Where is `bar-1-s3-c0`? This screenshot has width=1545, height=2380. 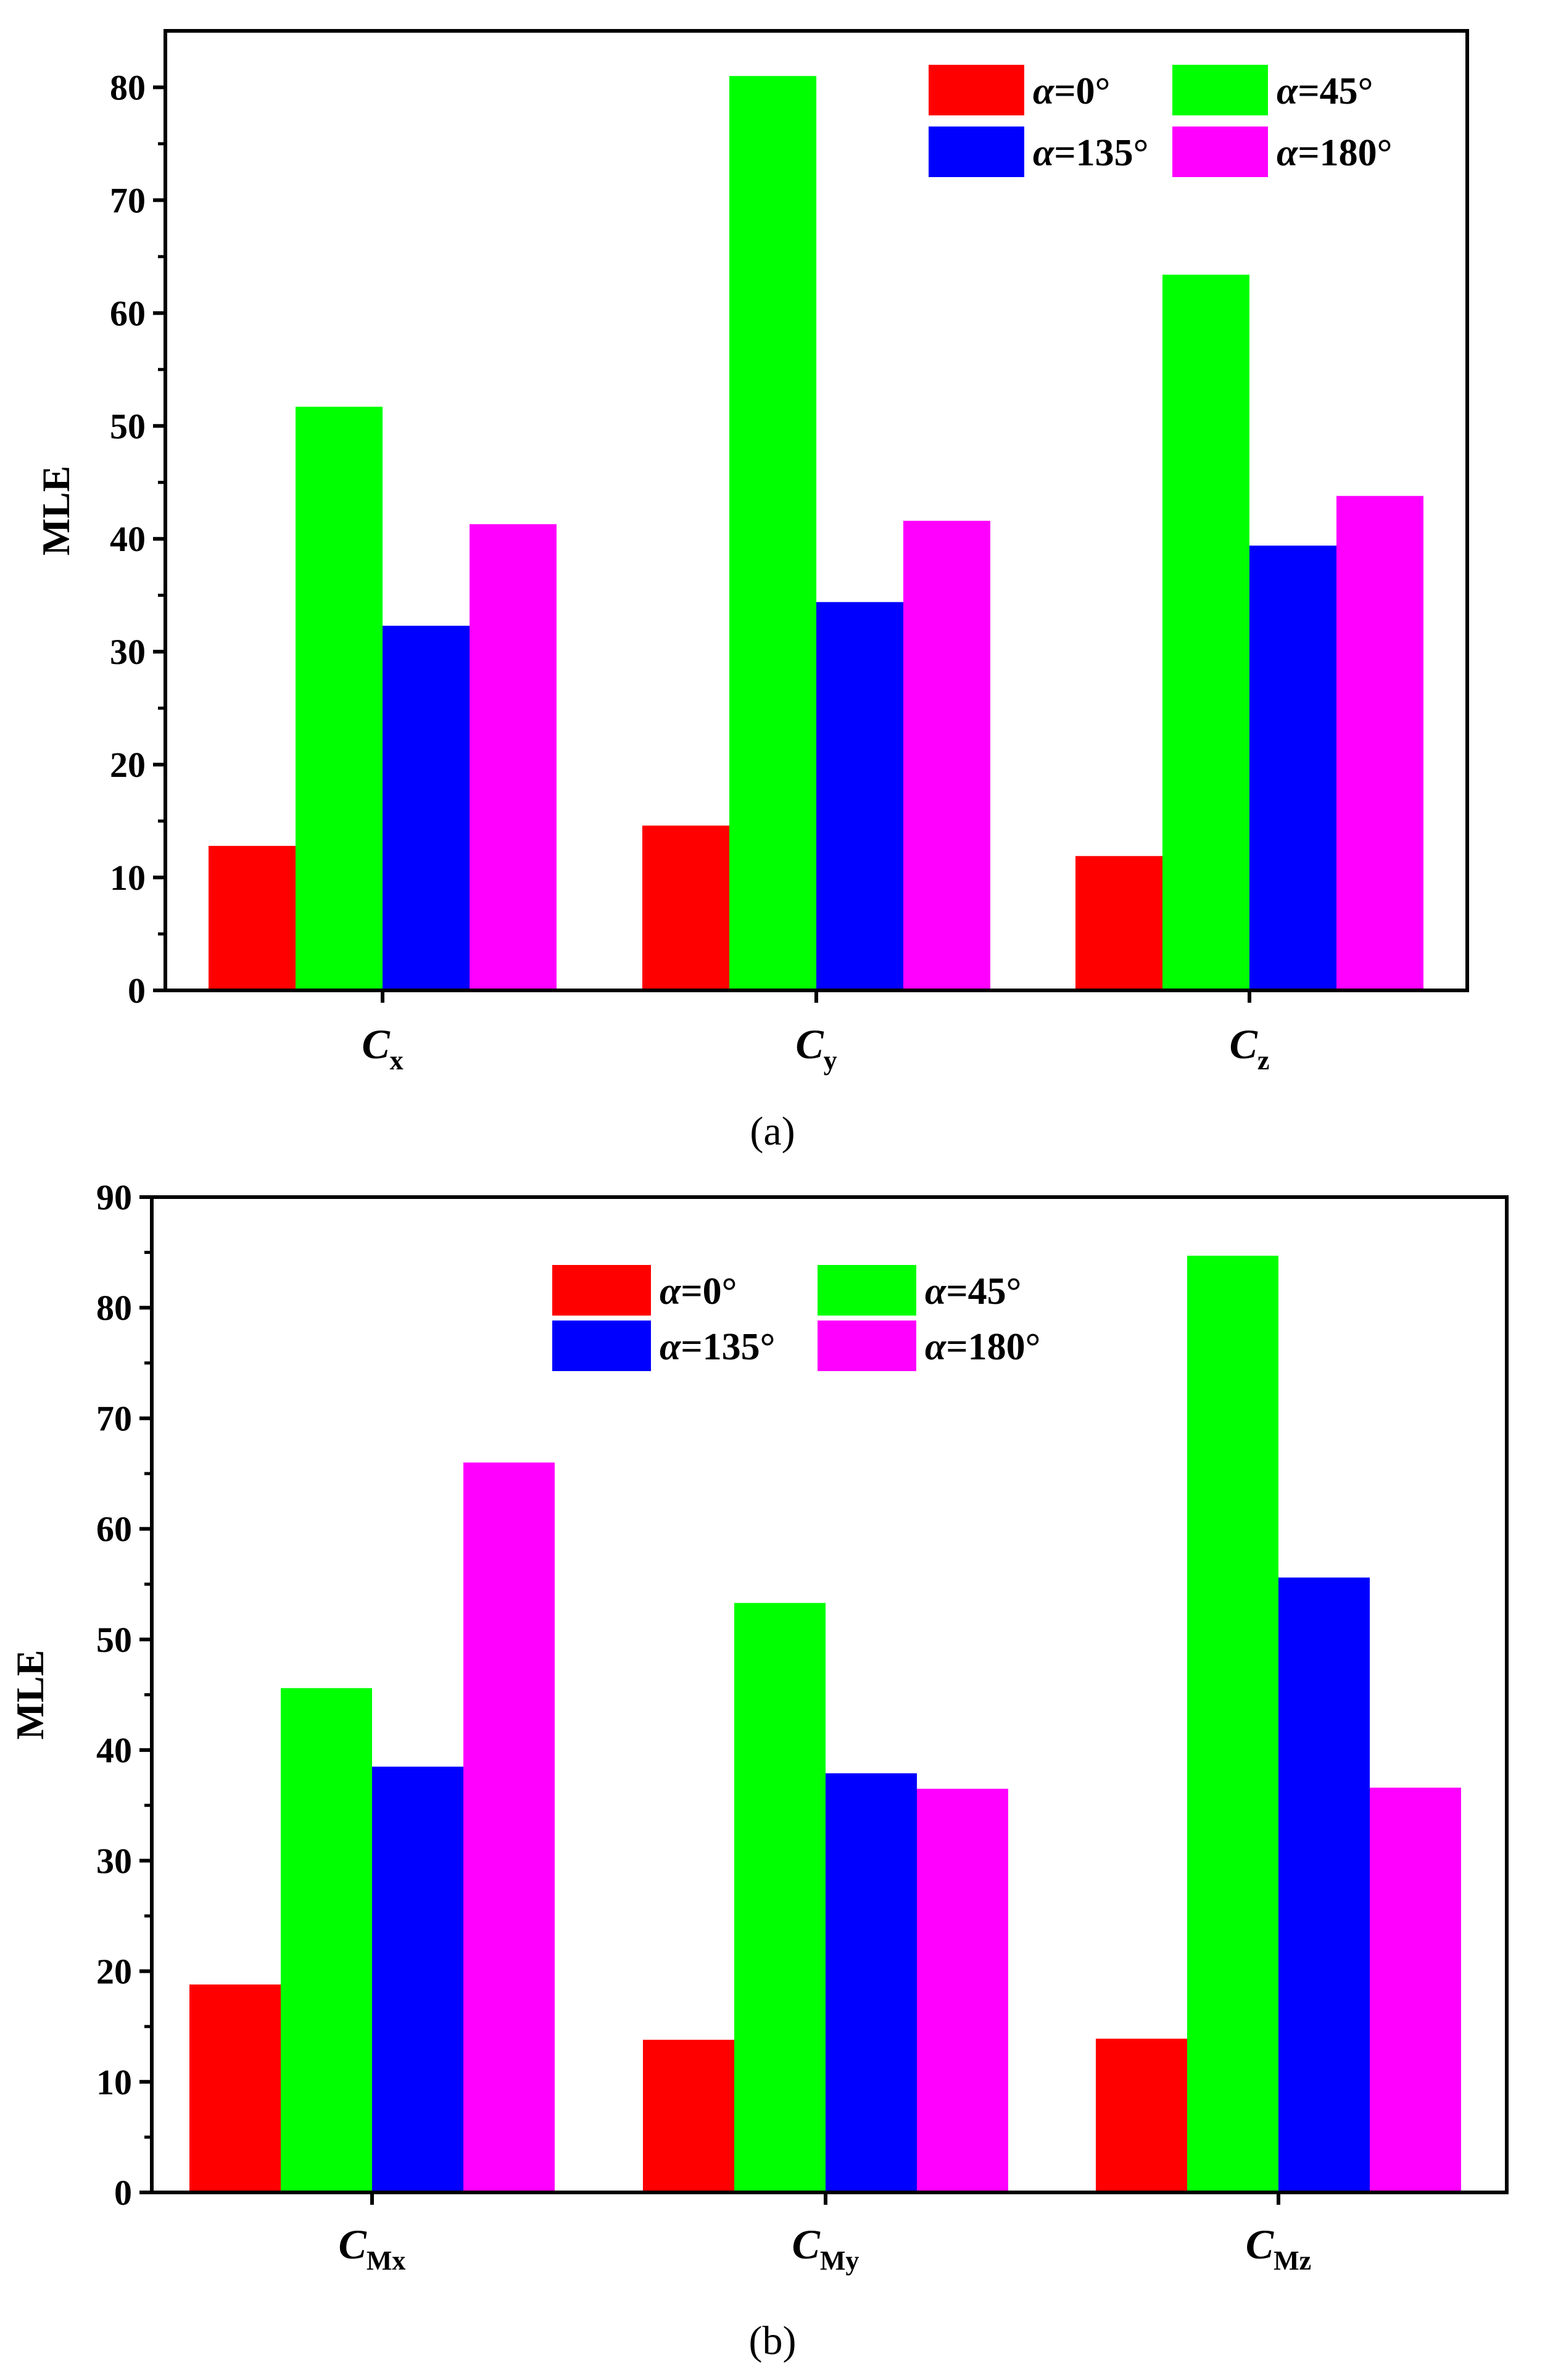
bar-1-s3-c0 is located at coordinates (509, 1827).